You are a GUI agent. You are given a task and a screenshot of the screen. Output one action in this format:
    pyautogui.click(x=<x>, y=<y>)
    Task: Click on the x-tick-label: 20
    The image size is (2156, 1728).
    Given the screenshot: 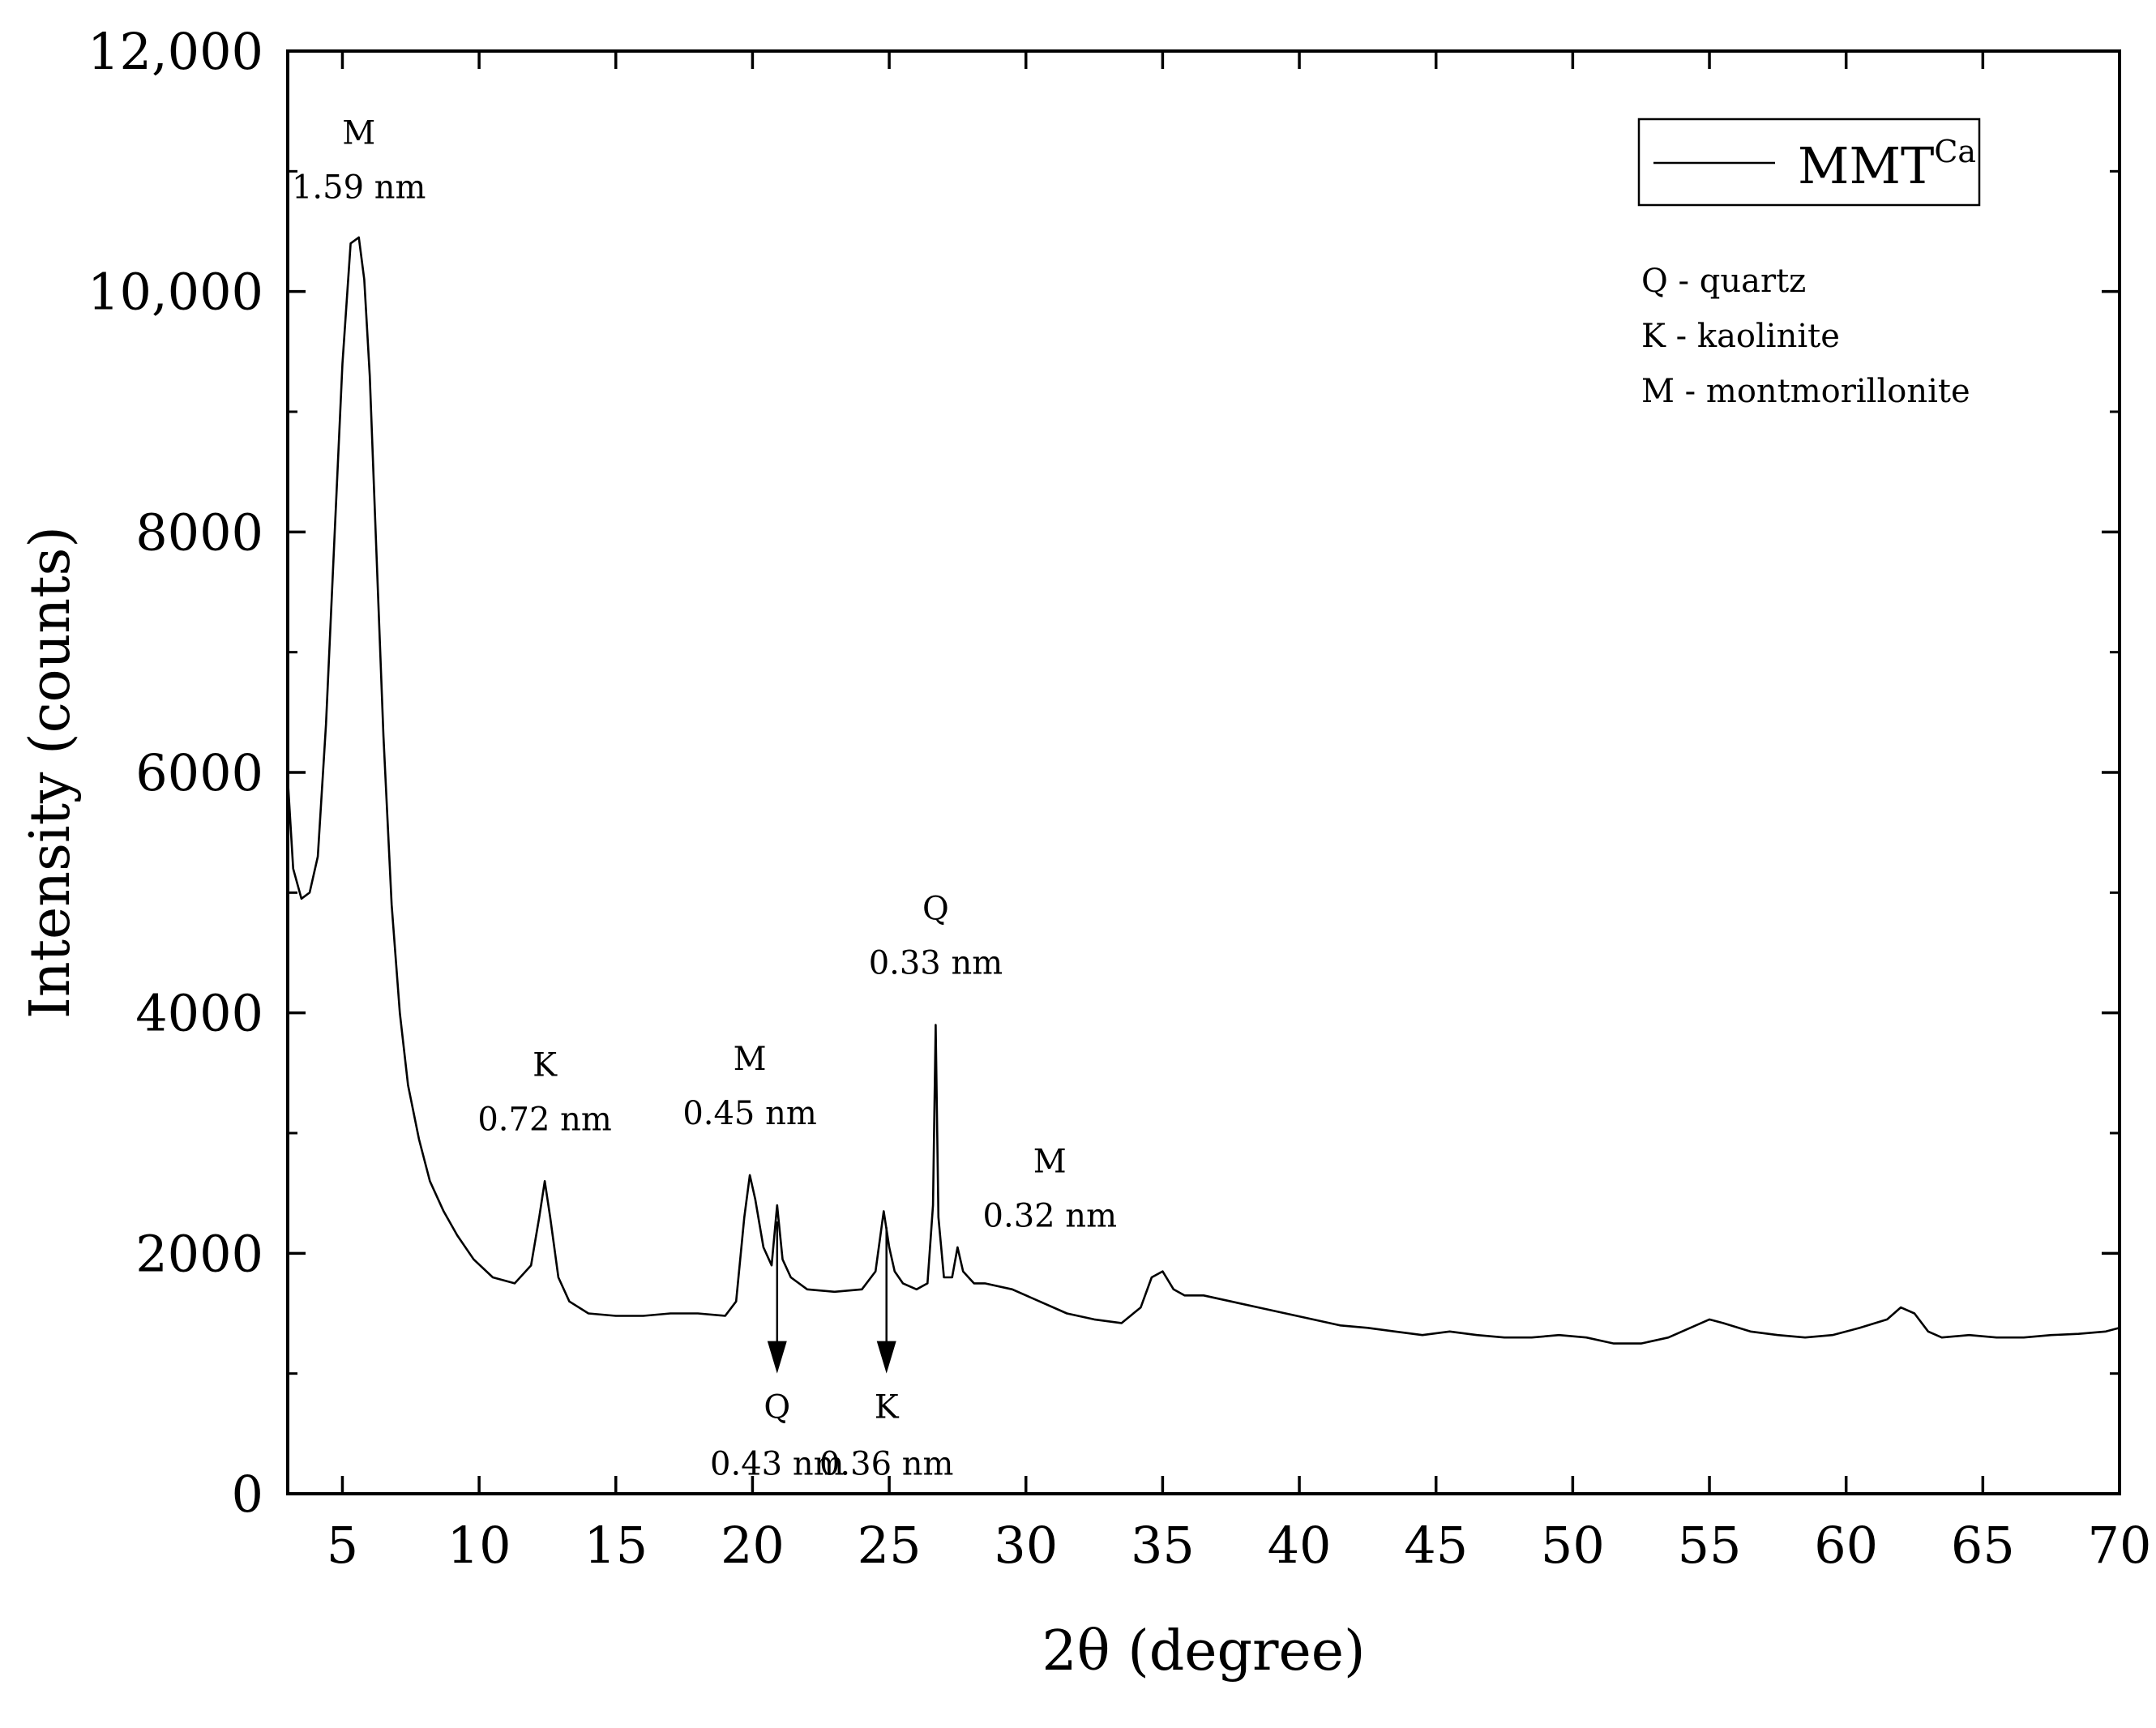 What is the action you would take?
    pyautogui.click(x=753, y=1545)
    